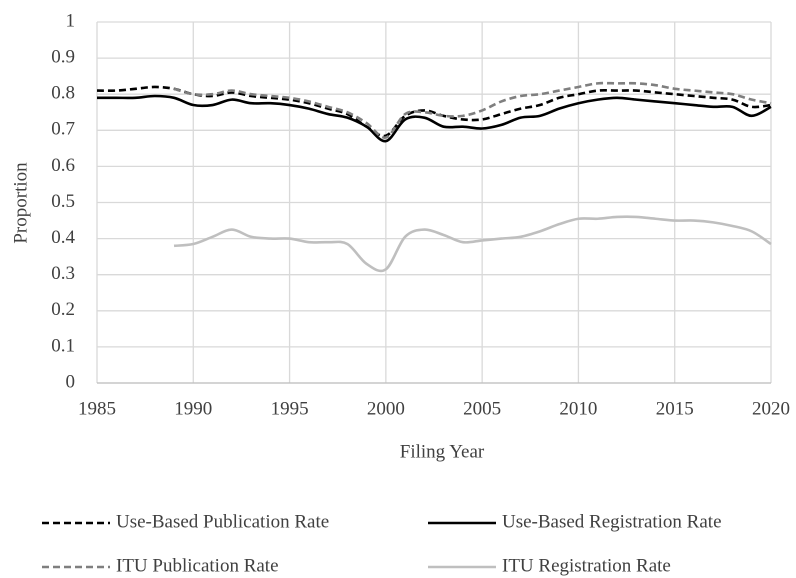 Image resolution: width=796 pixels, height=578 pixels. Describe the element at coordinates (63, 273) in the screenshot. I see `y-tick-label: 0.3` at that location.